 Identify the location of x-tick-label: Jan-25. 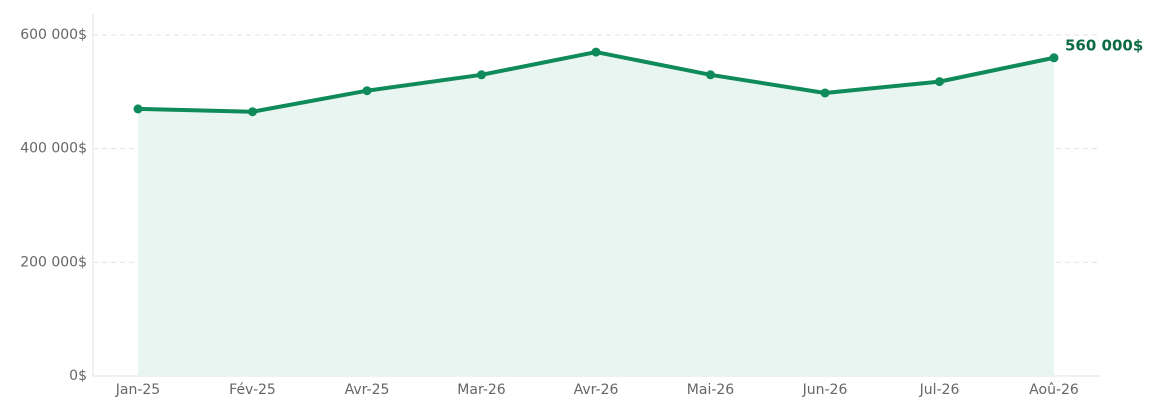
(137, 390).